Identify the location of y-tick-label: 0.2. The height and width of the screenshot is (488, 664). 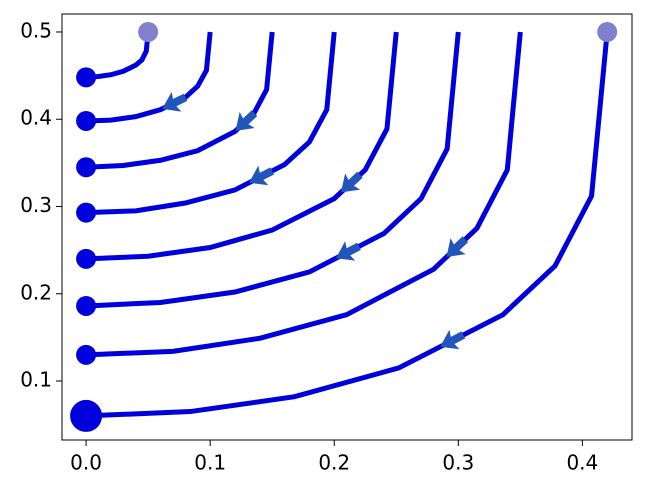
(36, 292).